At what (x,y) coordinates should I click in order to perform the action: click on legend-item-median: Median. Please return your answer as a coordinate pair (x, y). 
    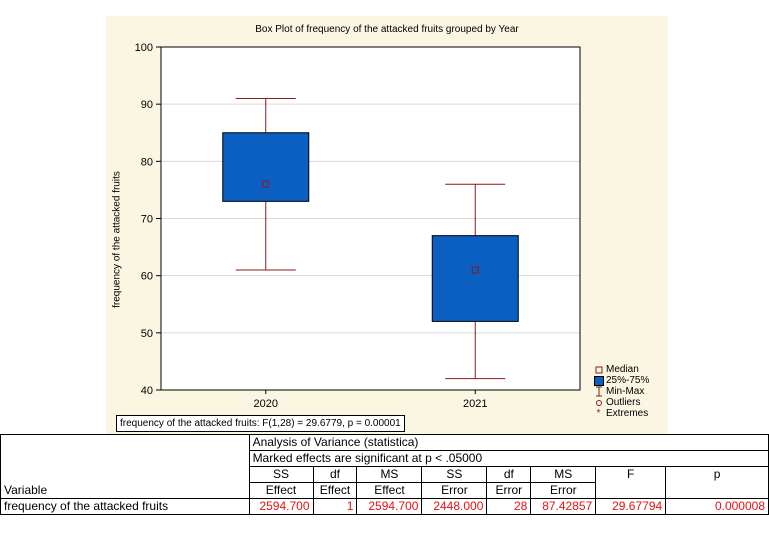
    Looking at the image, I should click on (621, 369).